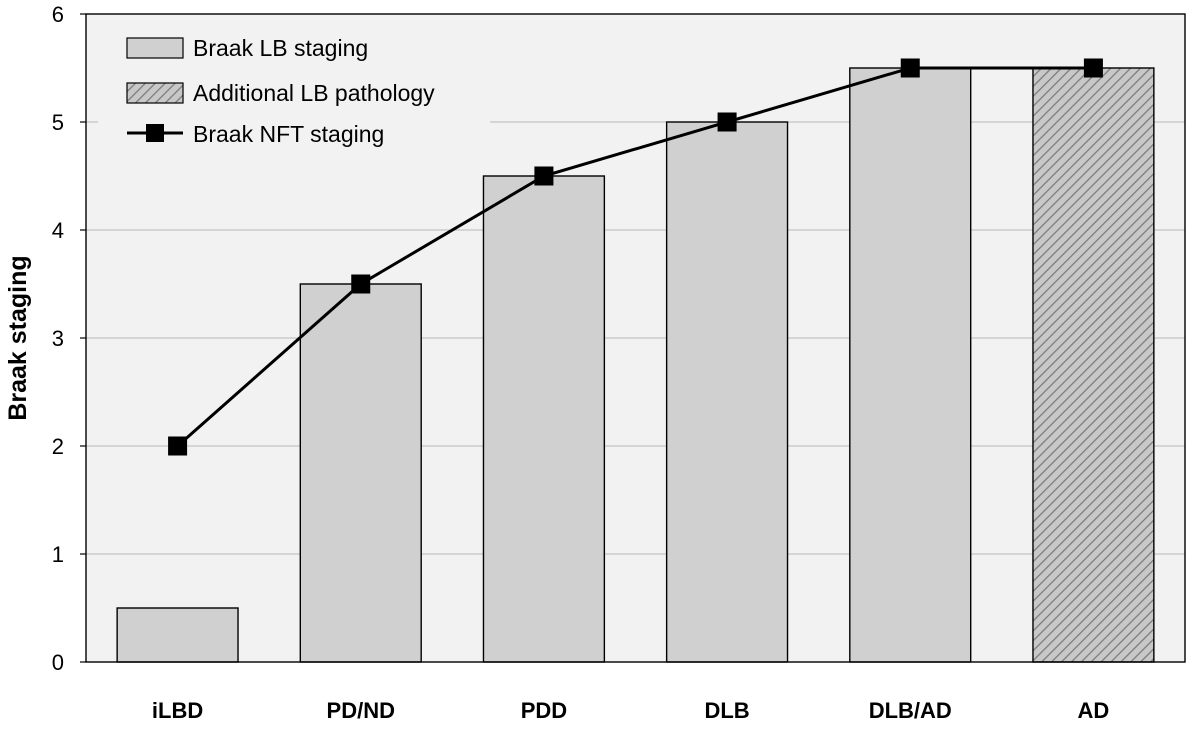 This screenshot has width=1200, height=730. Describe the element at coordinates (155, 133) in the screenshot. I see `legend-marker-nft` at that location.